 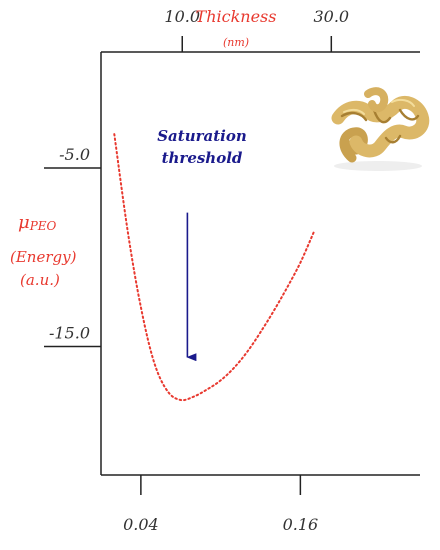 I want to click on annotation-text-line1: Saturation, so click(x=202, y=136).